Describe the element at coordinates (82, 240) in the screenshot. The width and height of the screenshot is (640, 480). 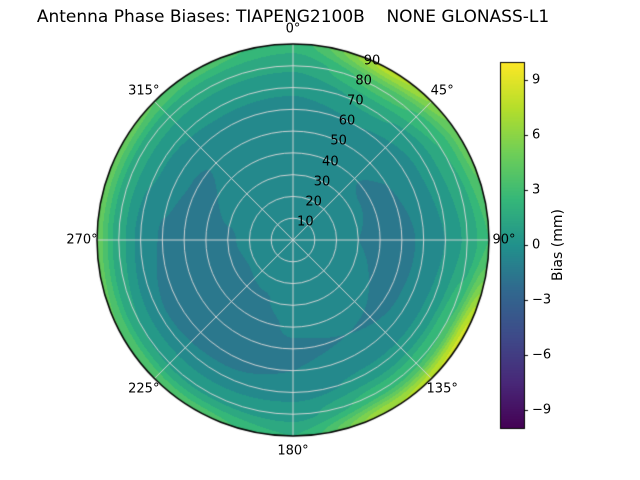
I see `angular-tick-label: 270°` at that location.